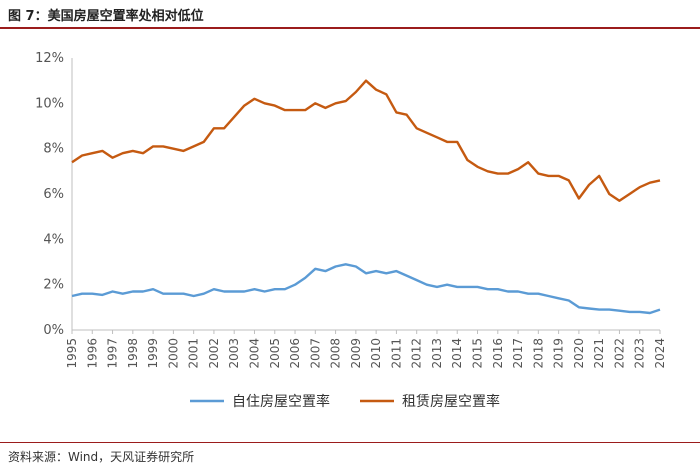  I want to click on series-line-owner, so click(366, 289).